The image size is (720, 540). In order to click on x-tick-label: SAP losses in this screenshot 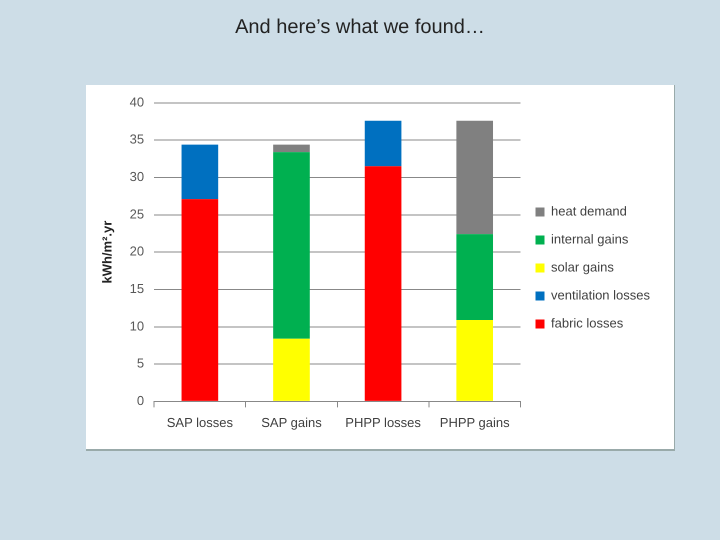, I will do `click(200, 422)`.